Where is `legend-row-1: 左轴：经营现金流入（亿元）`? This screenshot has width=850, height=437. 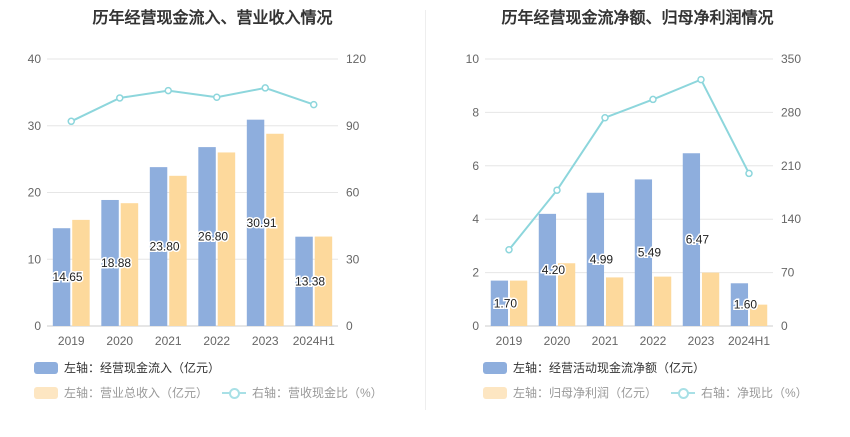 legend-row-1: 左轴：经营现金流入（亿元） is located at coordinates (134, 367).